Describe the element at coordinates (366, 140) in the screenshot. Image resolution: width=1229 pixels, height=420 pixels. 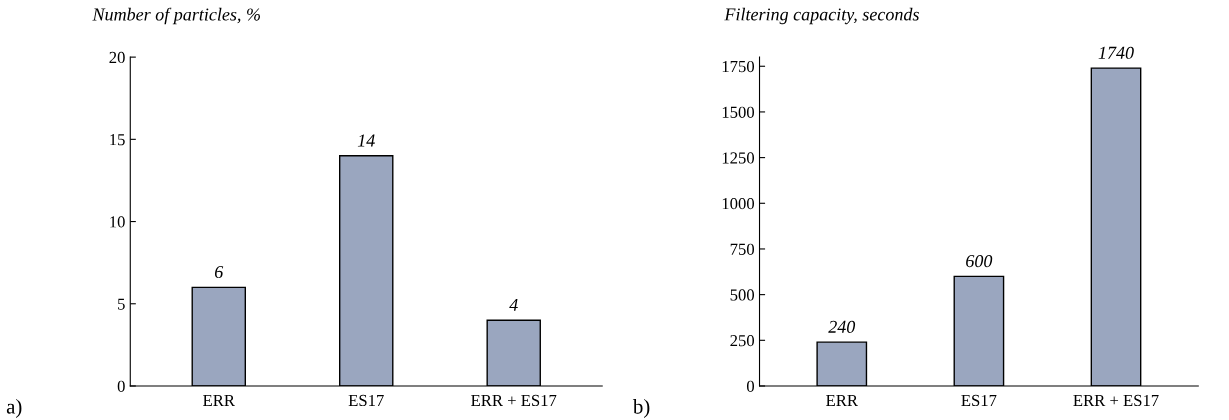
I see `data-label: 14` at that location.